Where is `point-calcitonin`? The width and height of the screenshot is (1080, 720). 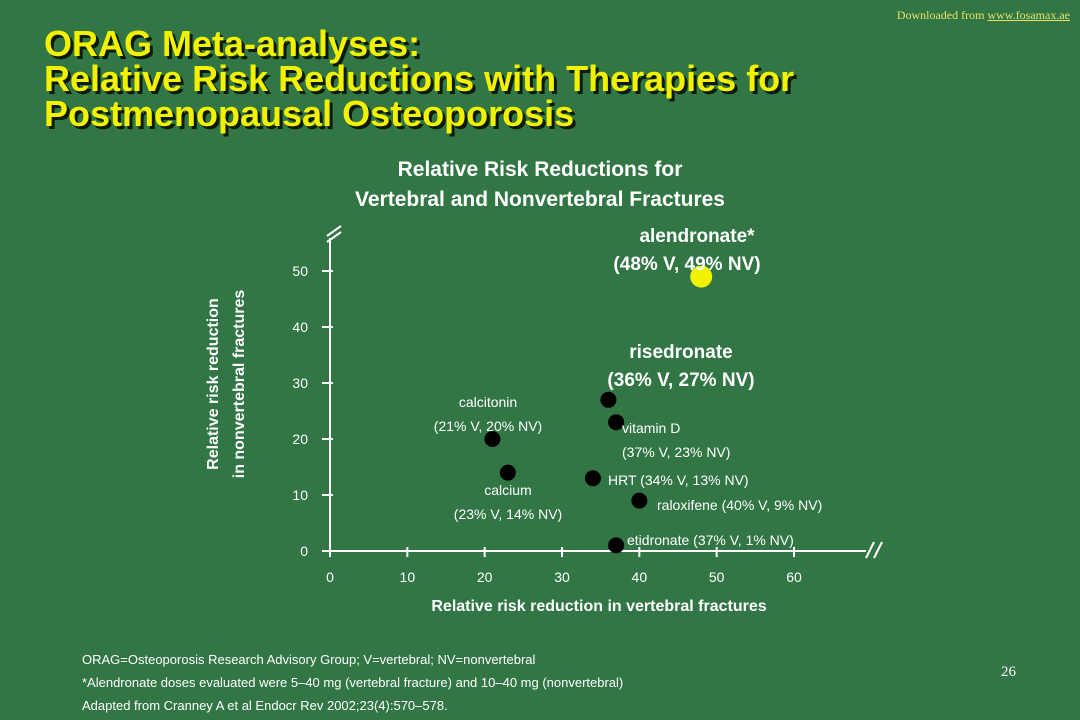 point-calcitonin is located at coordinates (492, 439).